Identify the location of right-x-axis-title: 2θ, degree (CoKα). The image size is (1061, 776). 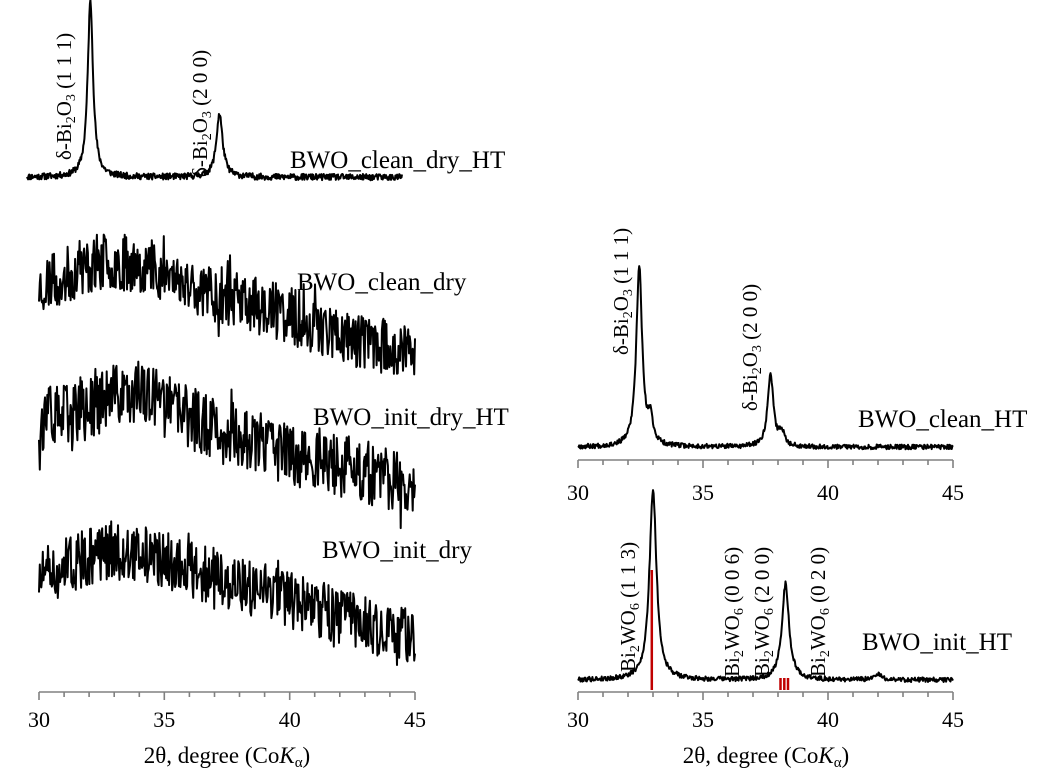
(766, 757).